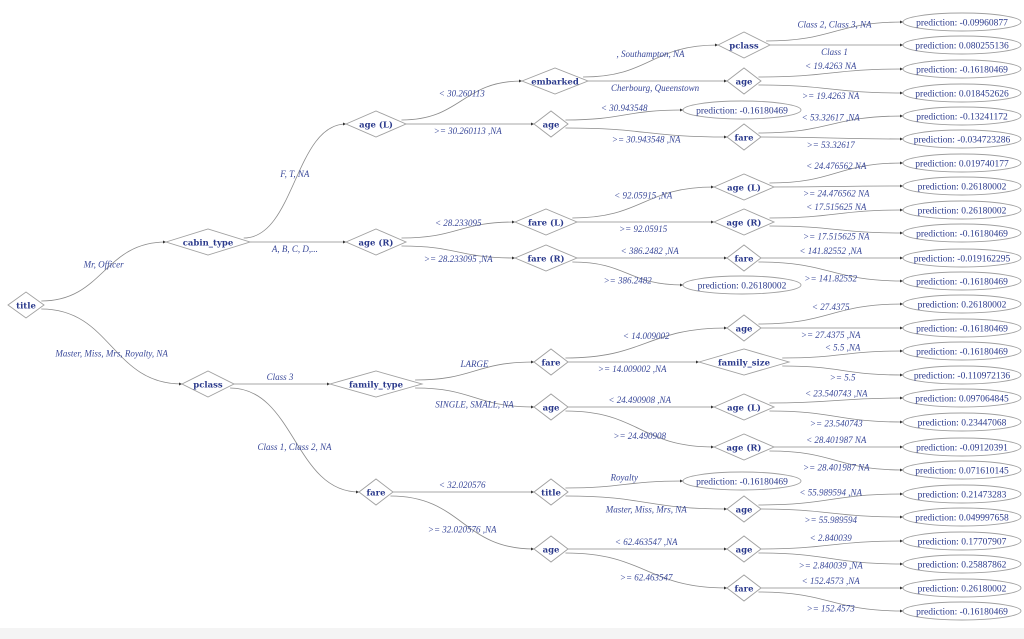  I want to click on bottom-strip, so click(512, 633).